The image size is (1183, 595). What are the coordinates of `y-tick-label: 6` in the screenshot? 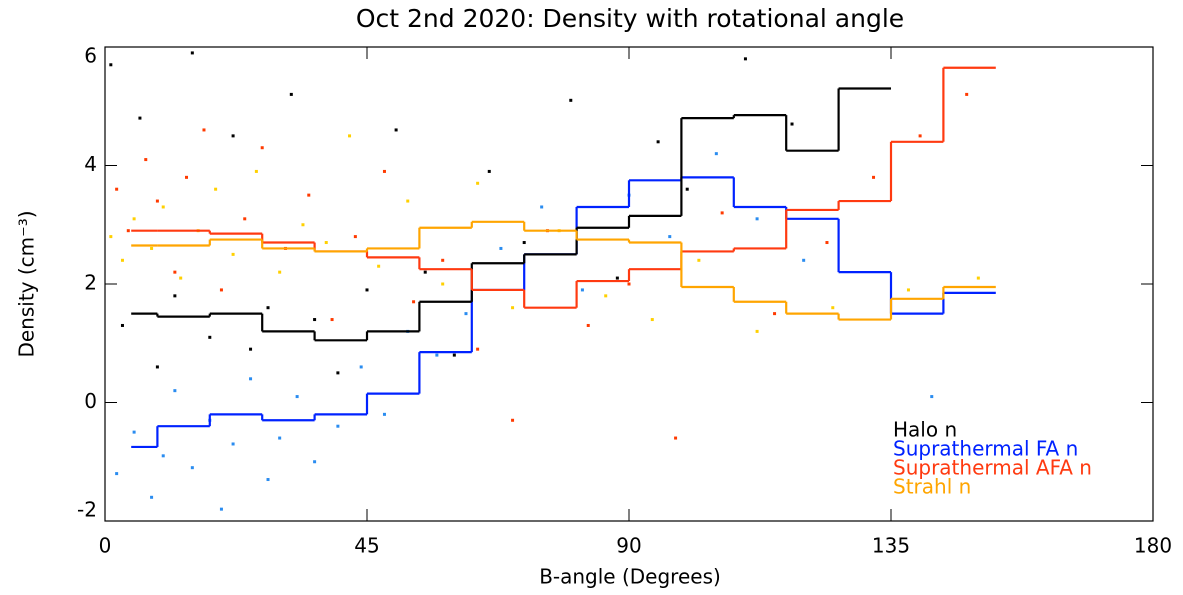 It's located at (90, 56).